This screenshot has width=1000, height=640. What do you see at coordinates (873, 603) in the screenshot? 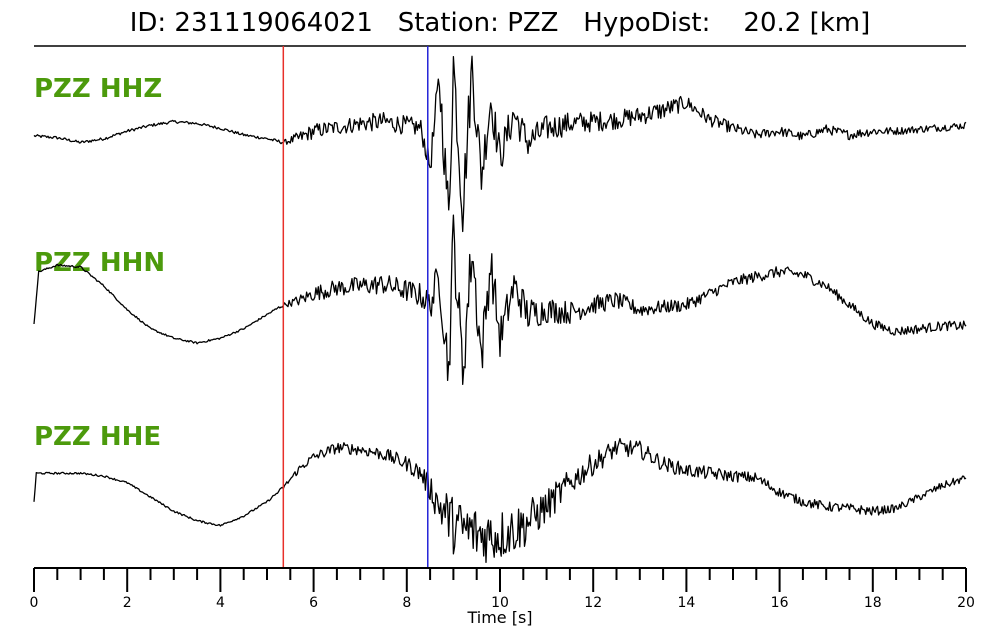
I see `x-tick-label: 18` at bounding box center [873, 603].